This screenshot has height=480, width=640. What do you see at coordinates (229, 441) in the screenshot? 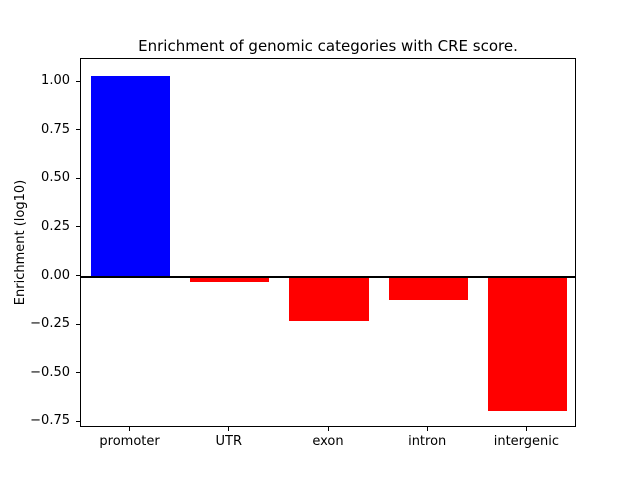
I see `x-tick-label: UTR` at bounding box center [229, 441].